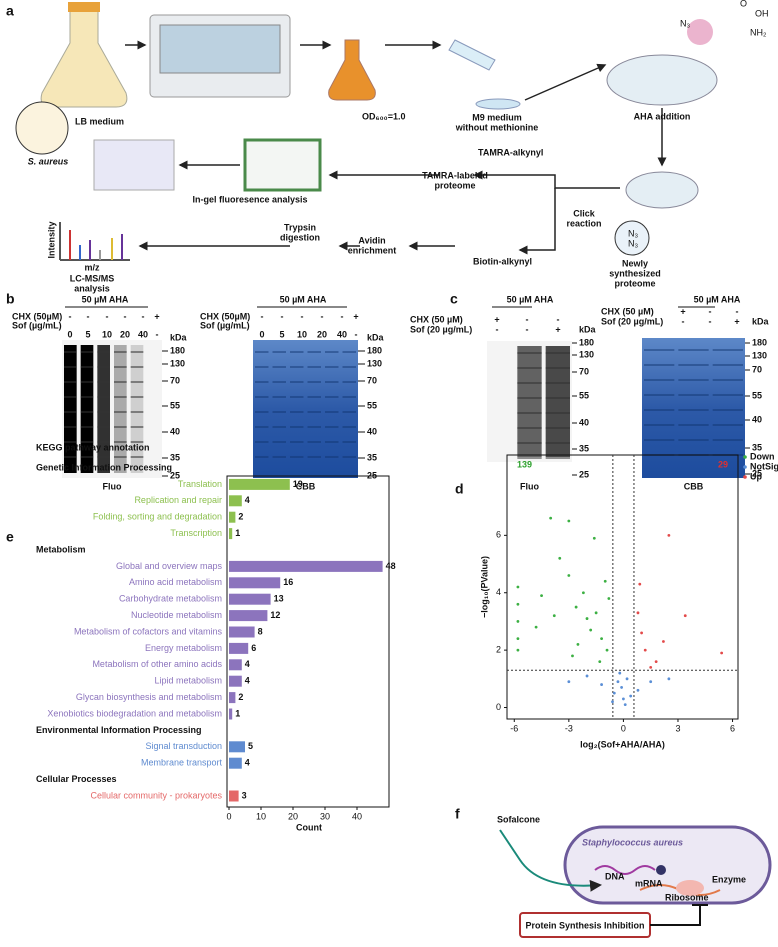  Describe the element at coordinates (510, 152) in the screenshot. I see `label: TAMRA-alkynyl` at that location.